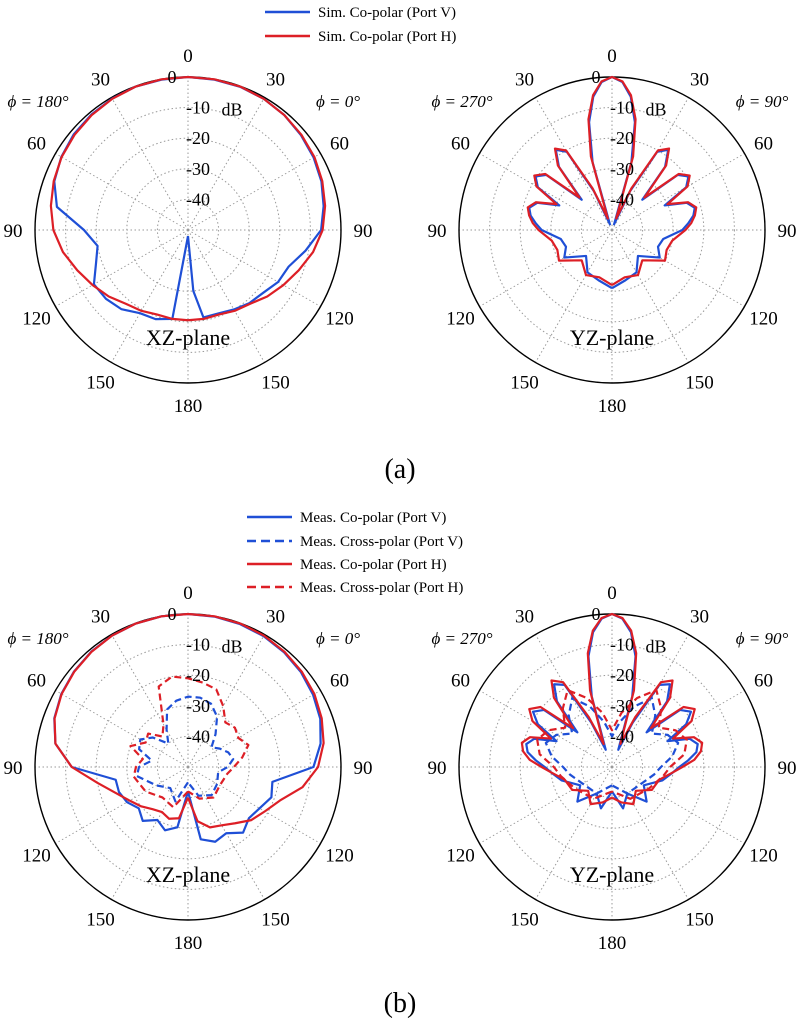 This screenshot has height=1021, width=800. Describe the element at coordinates (373, 565) in the screenshot. I see `legend-b-label-2: Meas. Co-polar (Port H)` at that location.